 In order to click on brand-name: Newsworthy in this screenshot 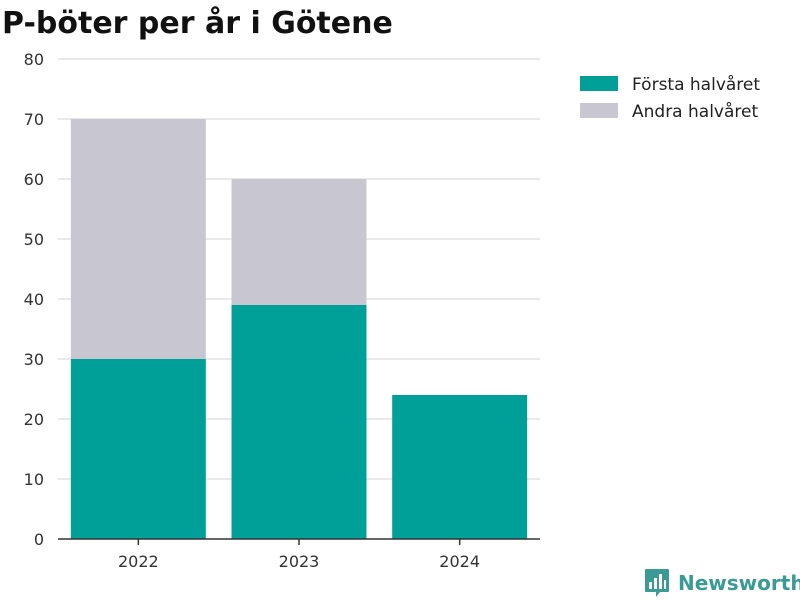, I will do `click(739, 583)`.